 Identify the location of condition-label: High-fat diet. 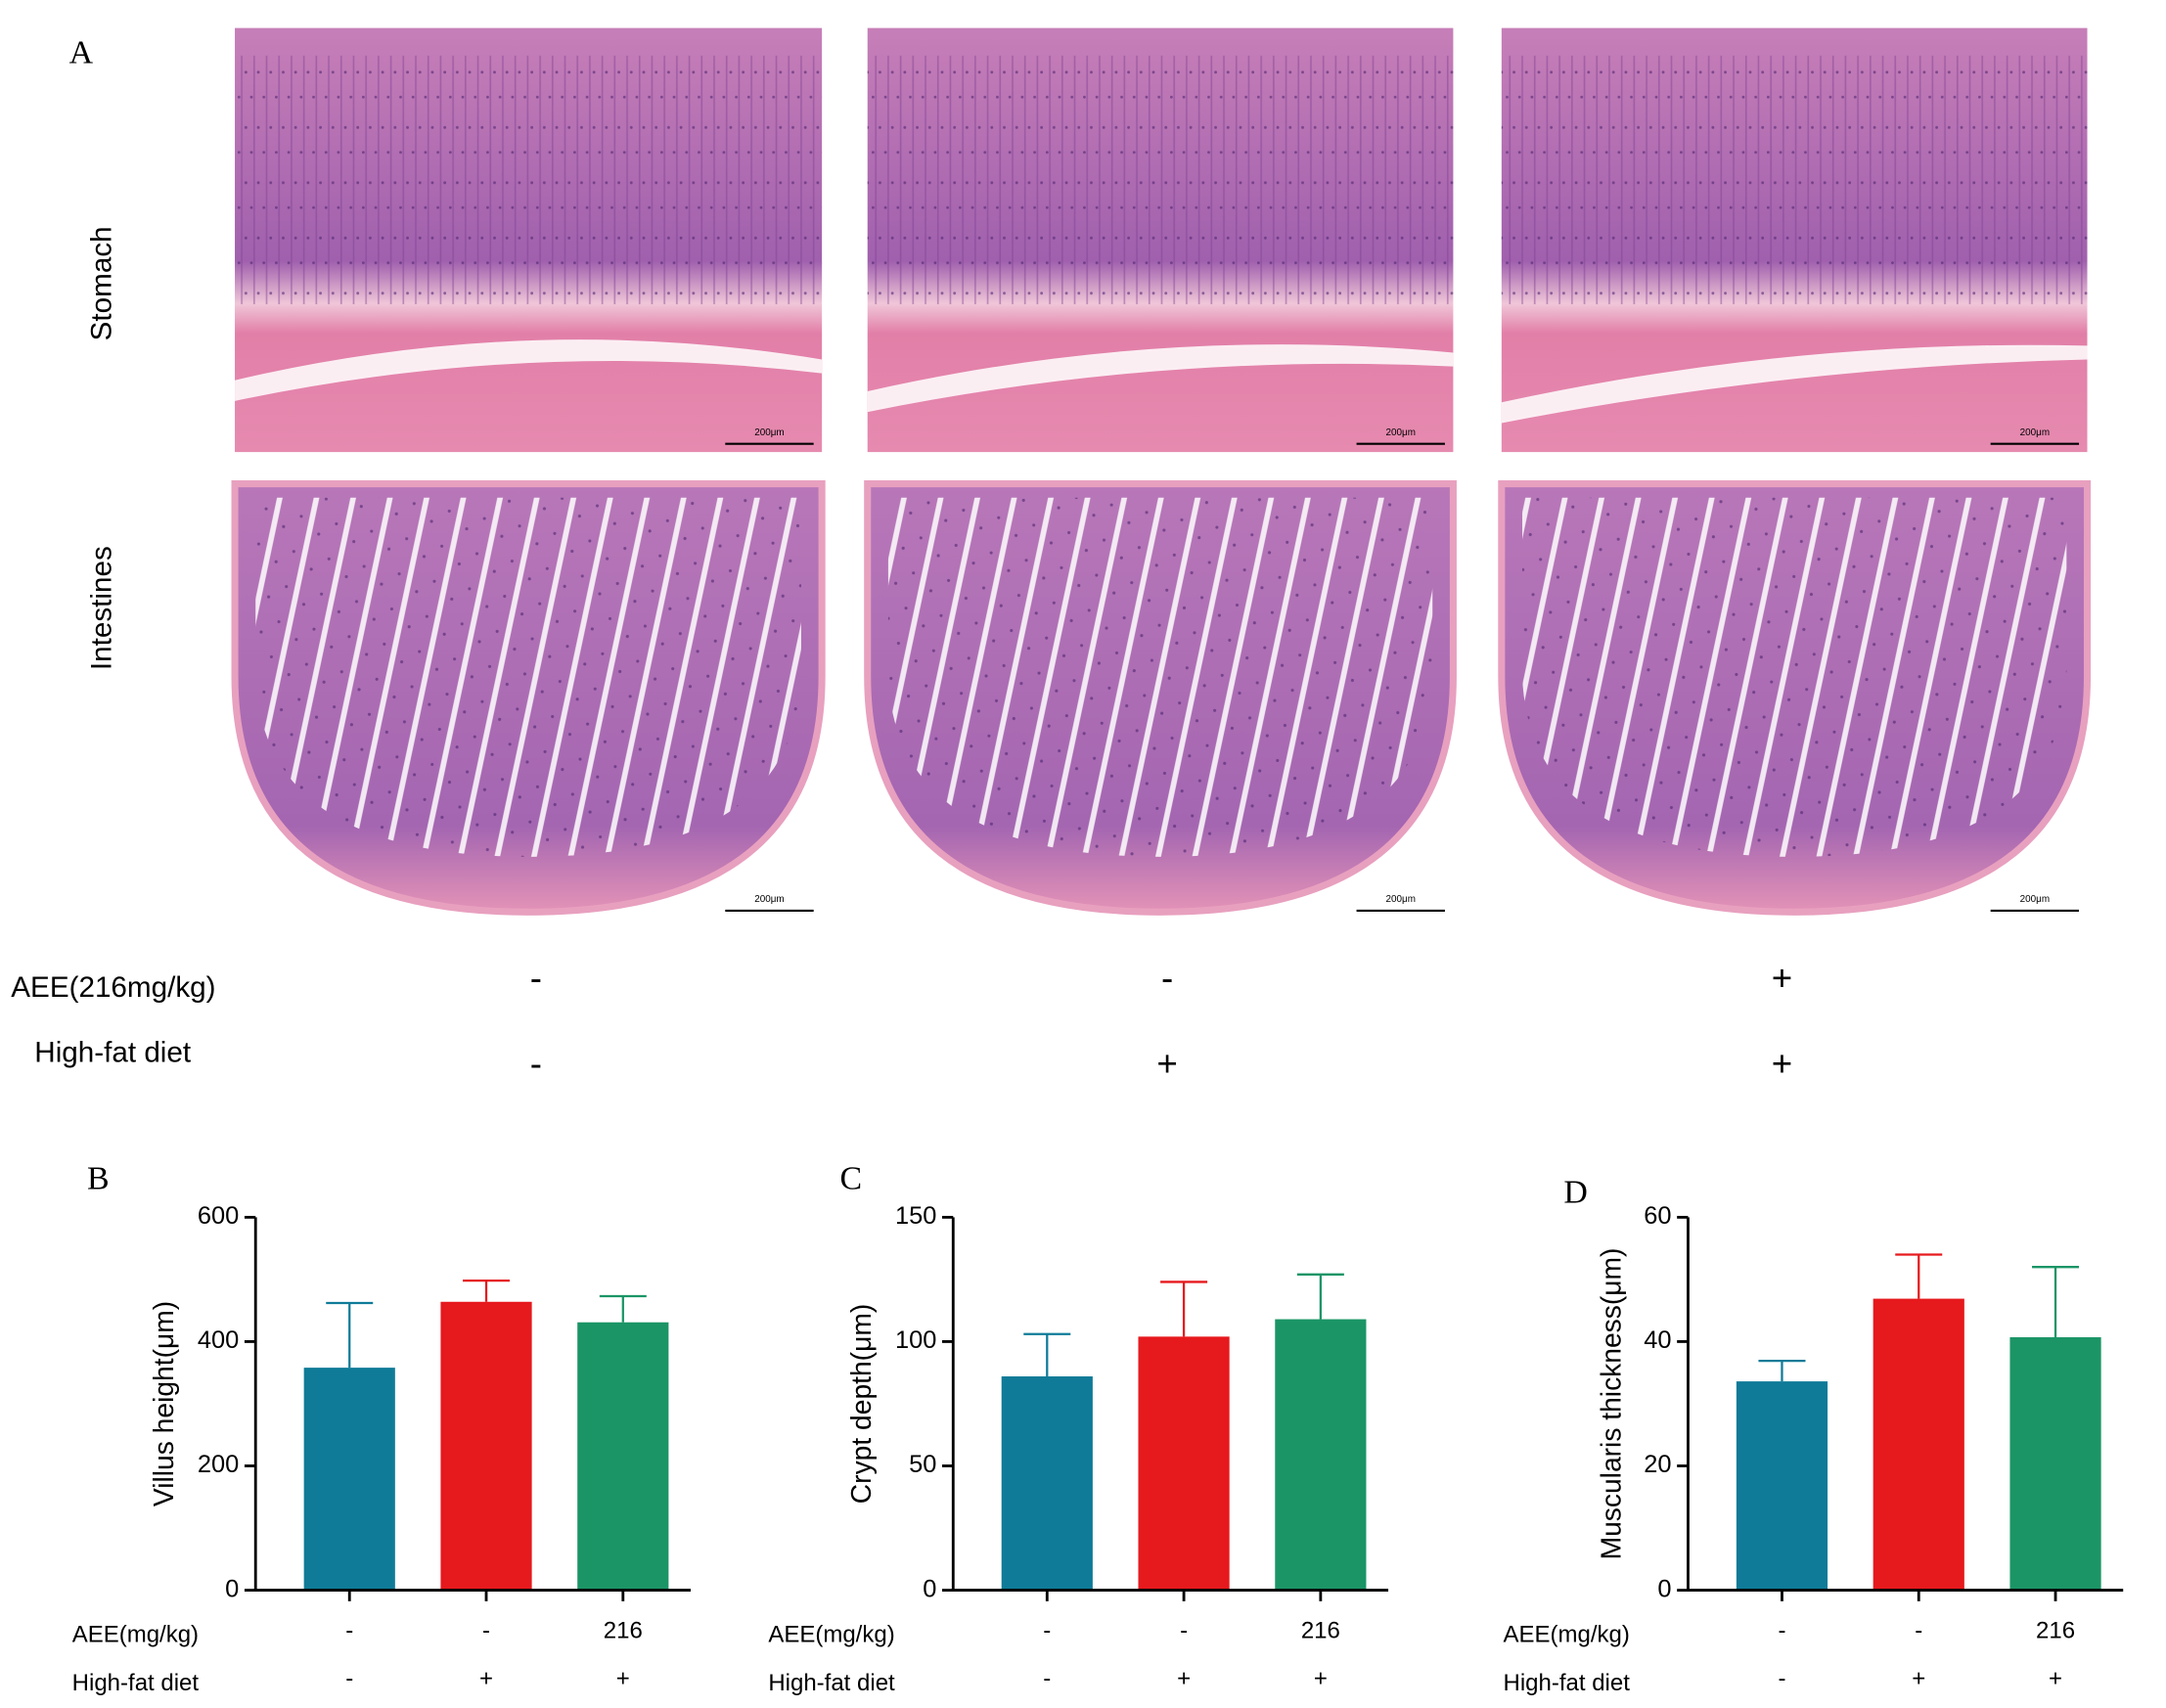
(113, 1053).